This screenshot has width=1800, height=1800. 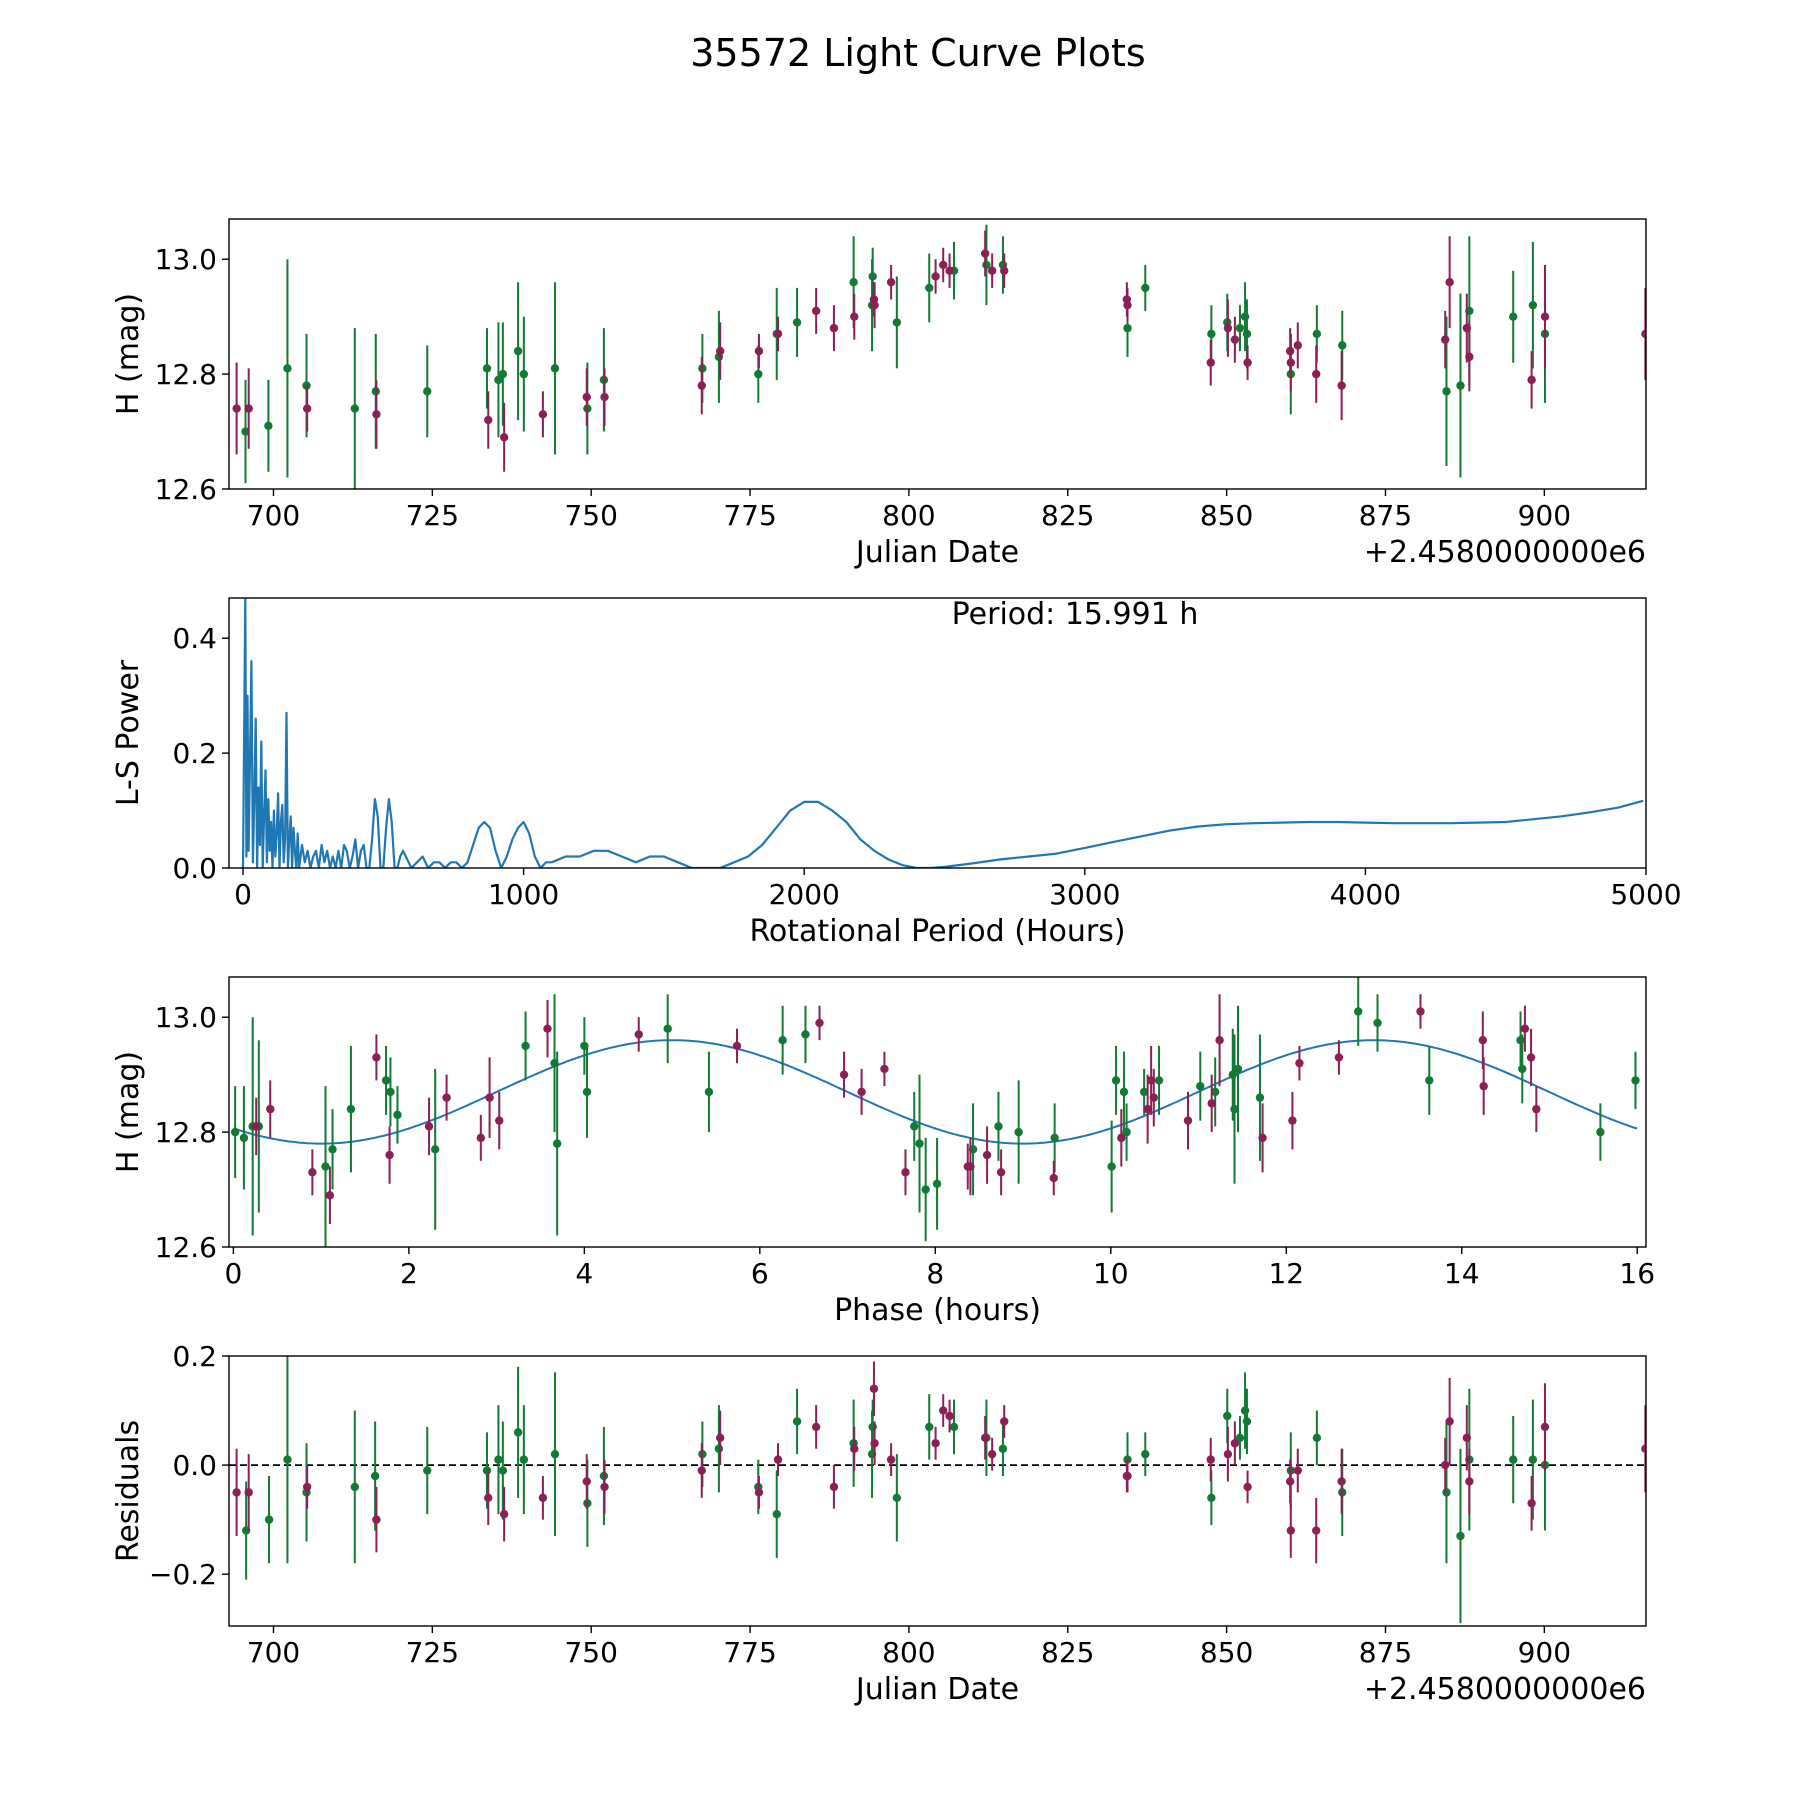 I want to click on chart-1-xtick-label: 5000, so click(x=1645, y=894).